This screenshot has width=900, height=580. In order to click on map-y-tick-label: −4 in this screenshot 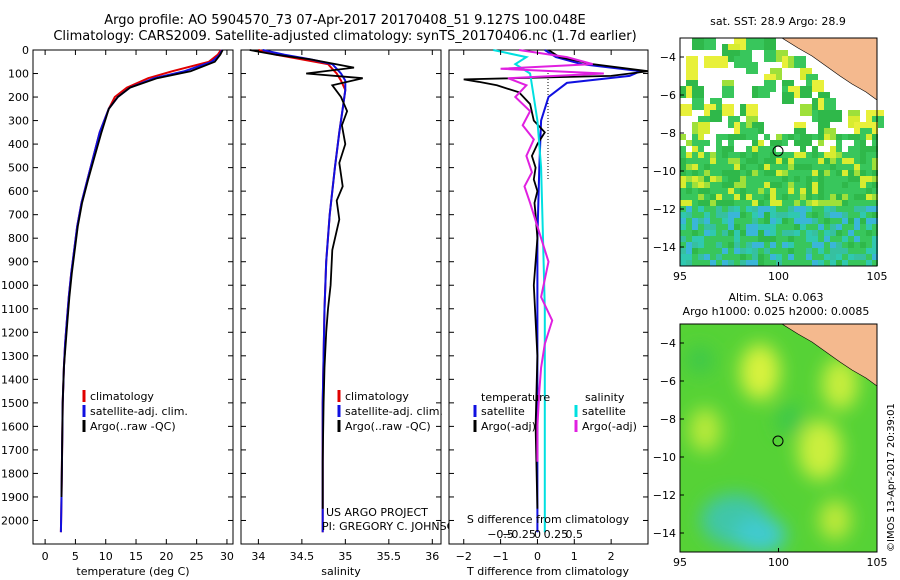, I will do `click(668, 57)`.